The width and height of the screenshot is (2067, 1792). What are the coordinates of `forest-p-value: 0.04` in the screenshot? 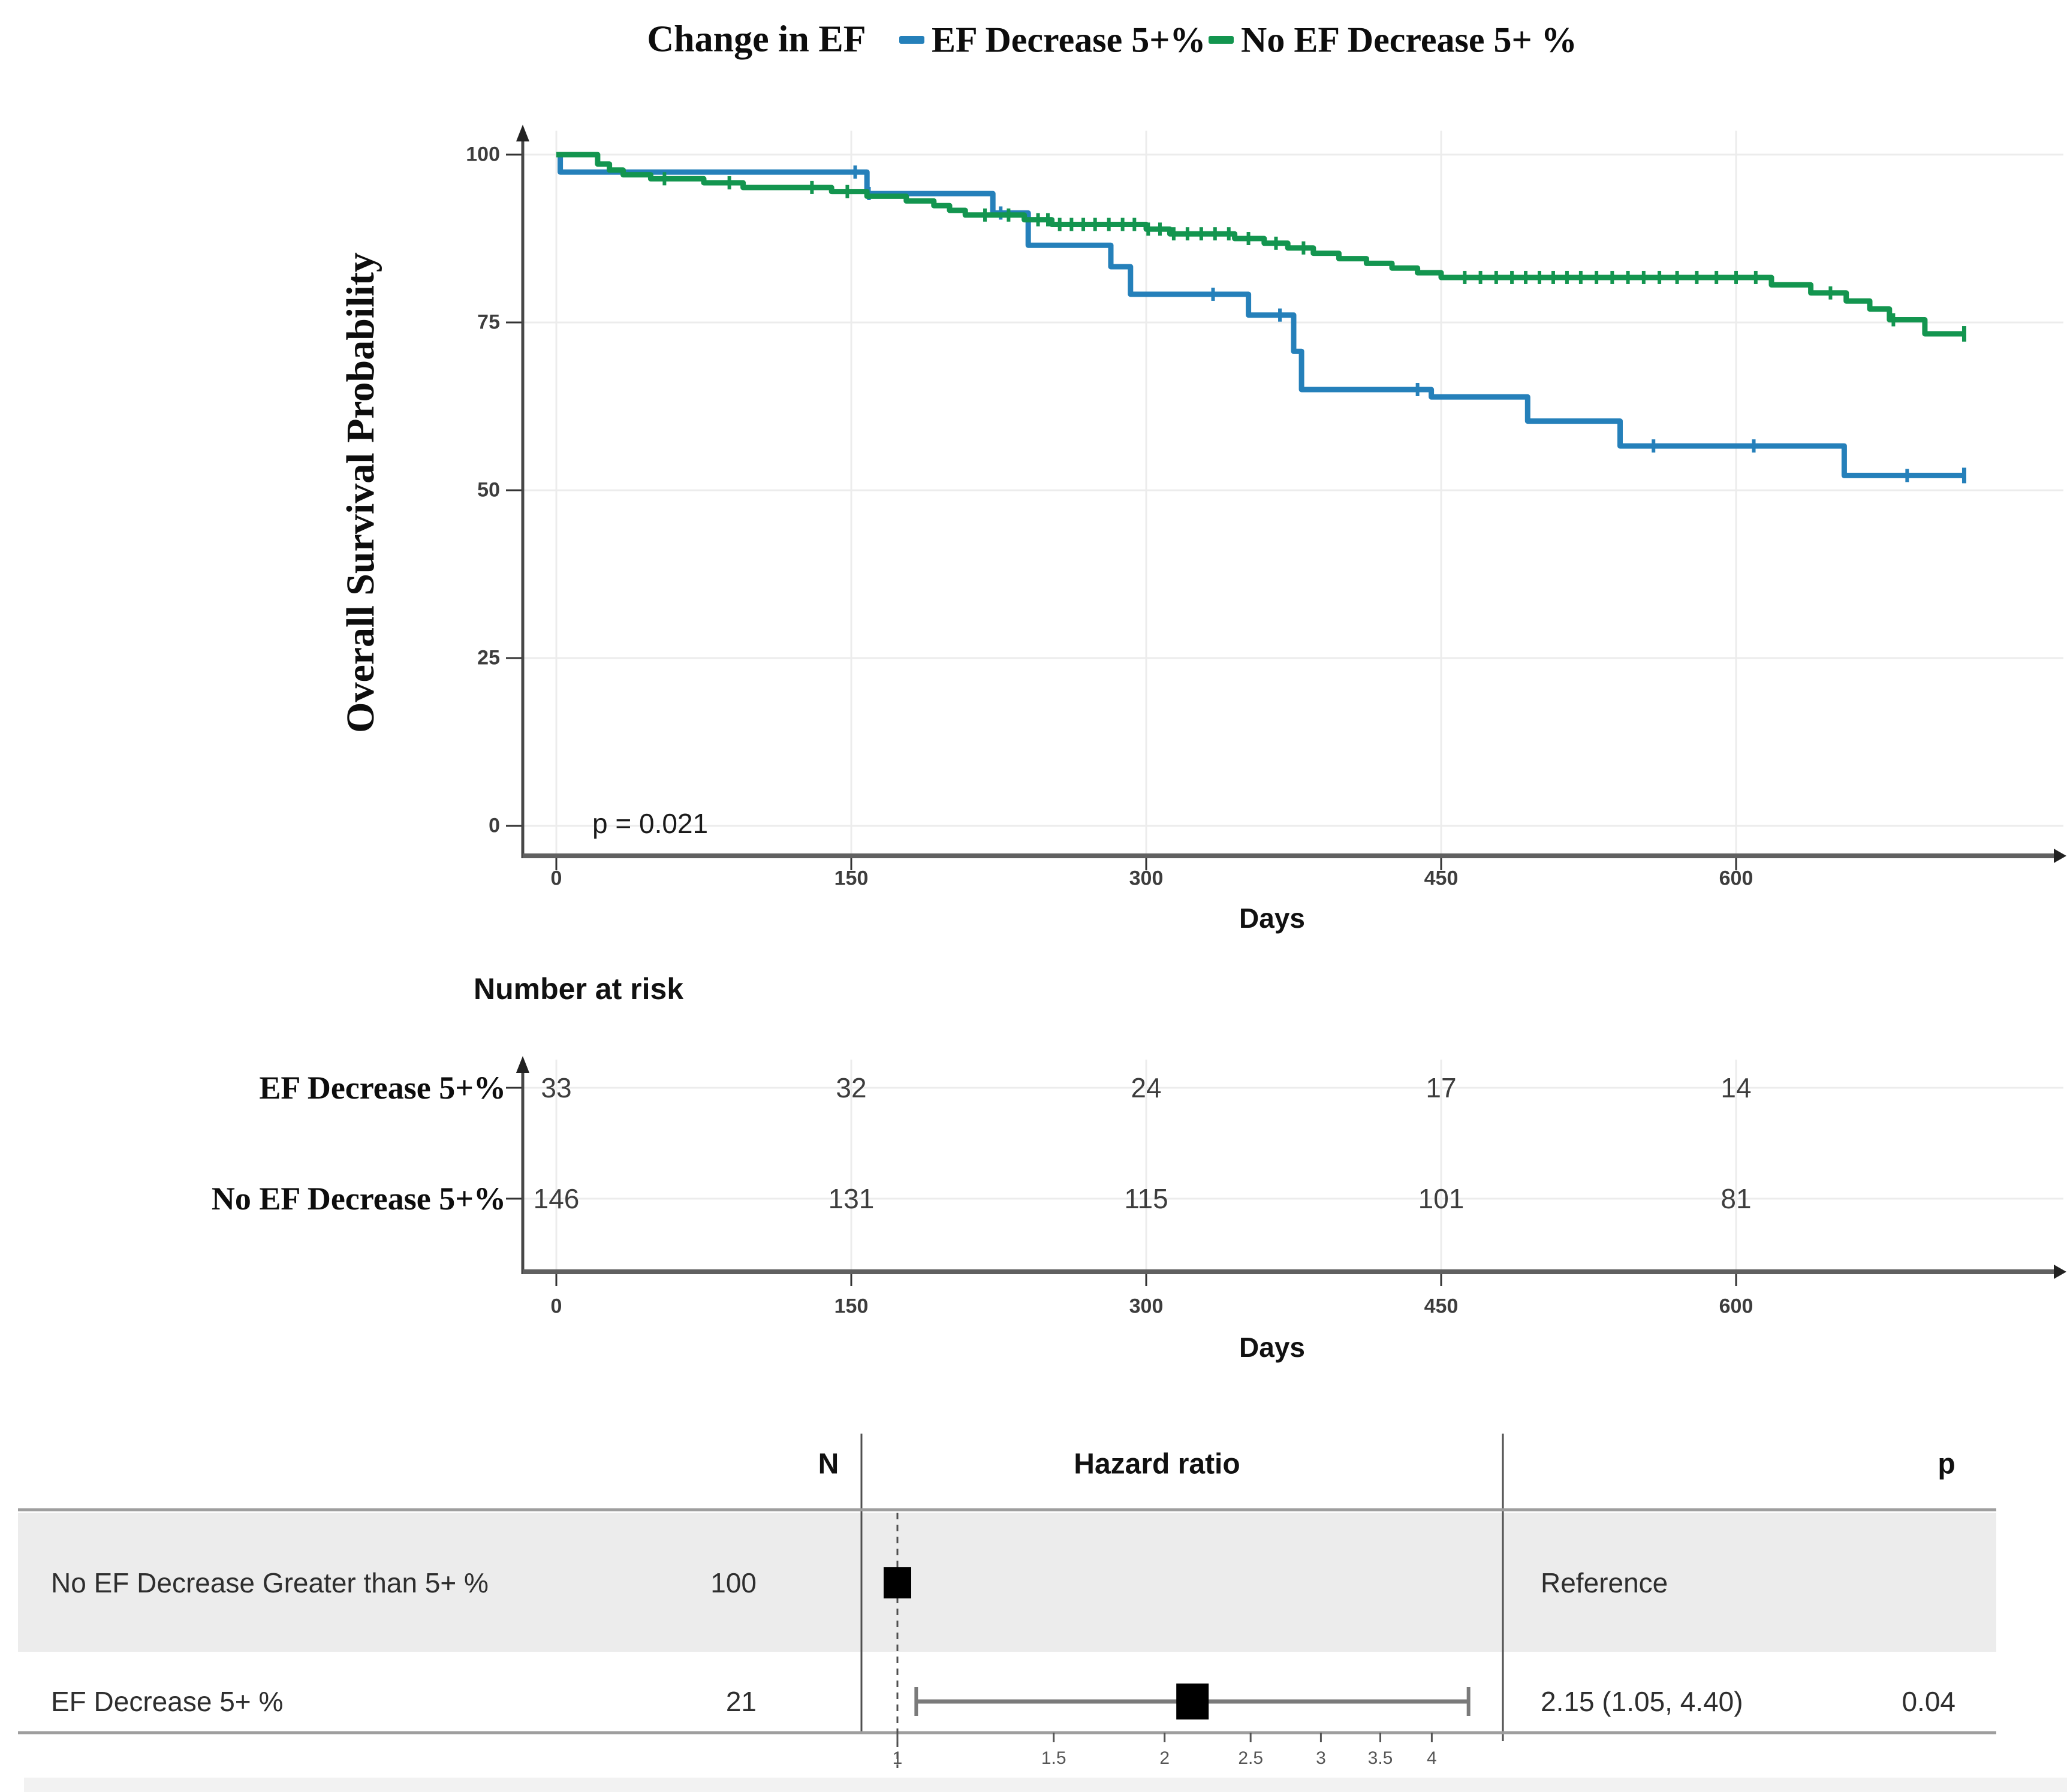 It's located at (1928, 1701).